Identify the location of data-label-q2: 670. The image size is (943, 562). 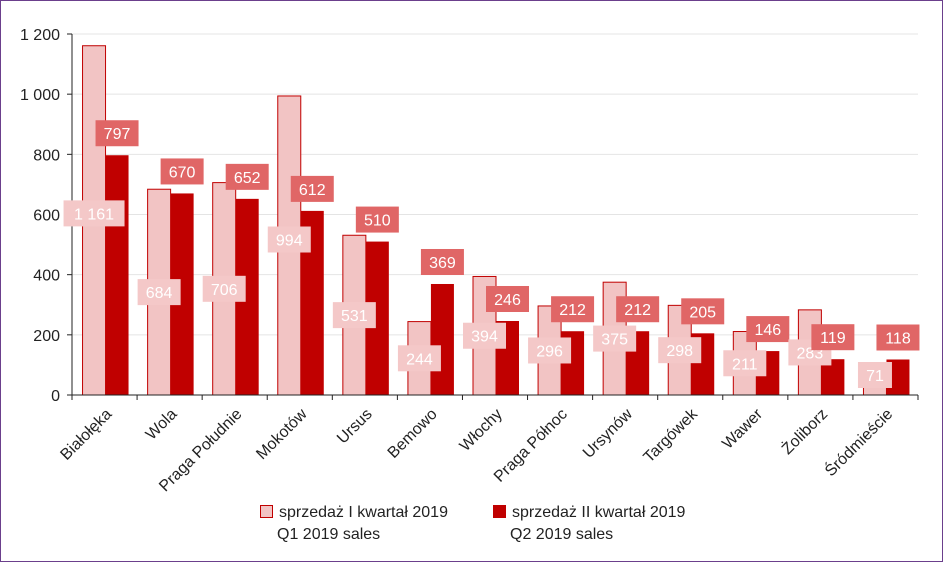
(182, 172).